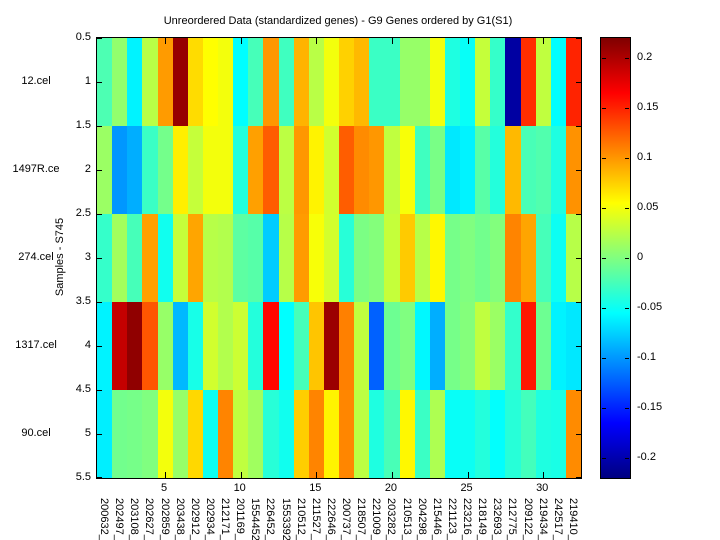  What do you see at coordinates (83, 213) in the screenshot?
I see `y-tick-label: 2.5` at bounding box center [83, 213].